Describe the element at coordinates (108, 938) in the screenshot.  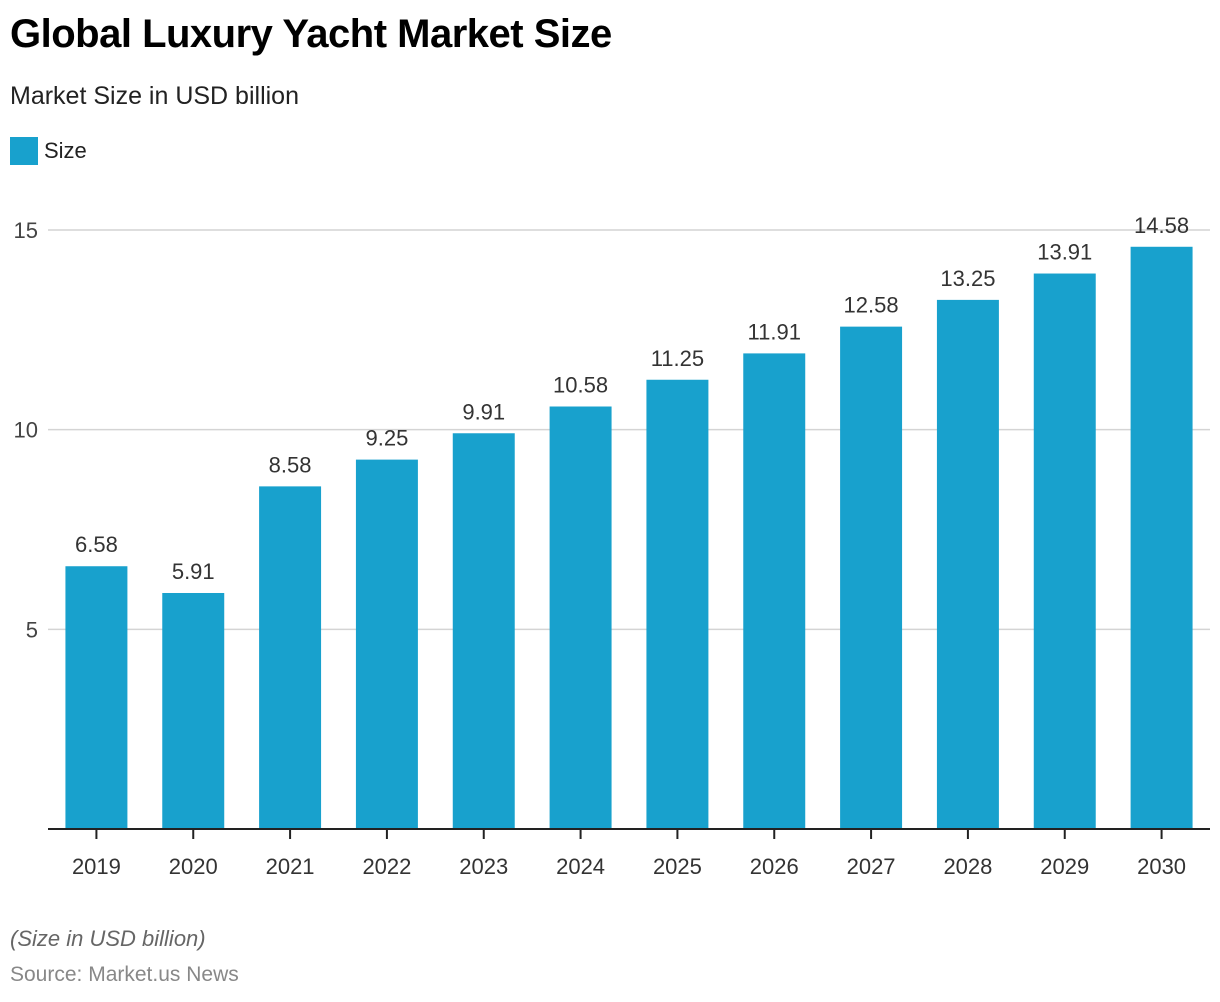
I see `chart-note: (Size in USD billion)` at that location.